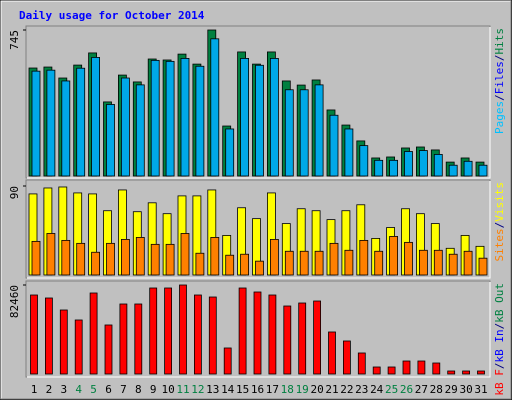 The image size is (512, 400). I want to click on y-tick-label: 745, so click(14, 40).